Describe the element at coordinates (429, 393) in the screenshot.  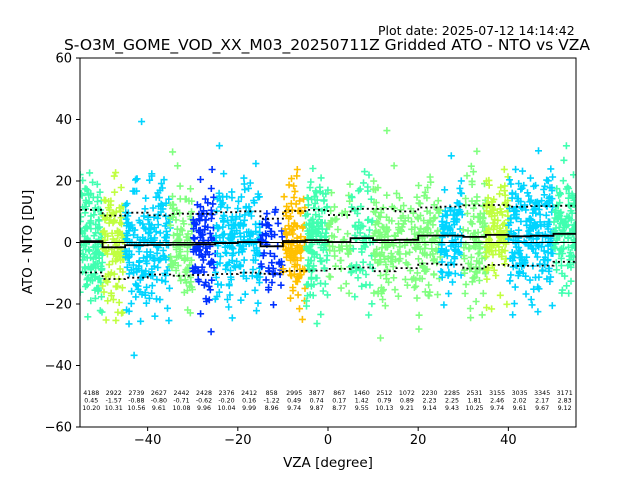
I see `bin-stat-label: 2230` at that location.